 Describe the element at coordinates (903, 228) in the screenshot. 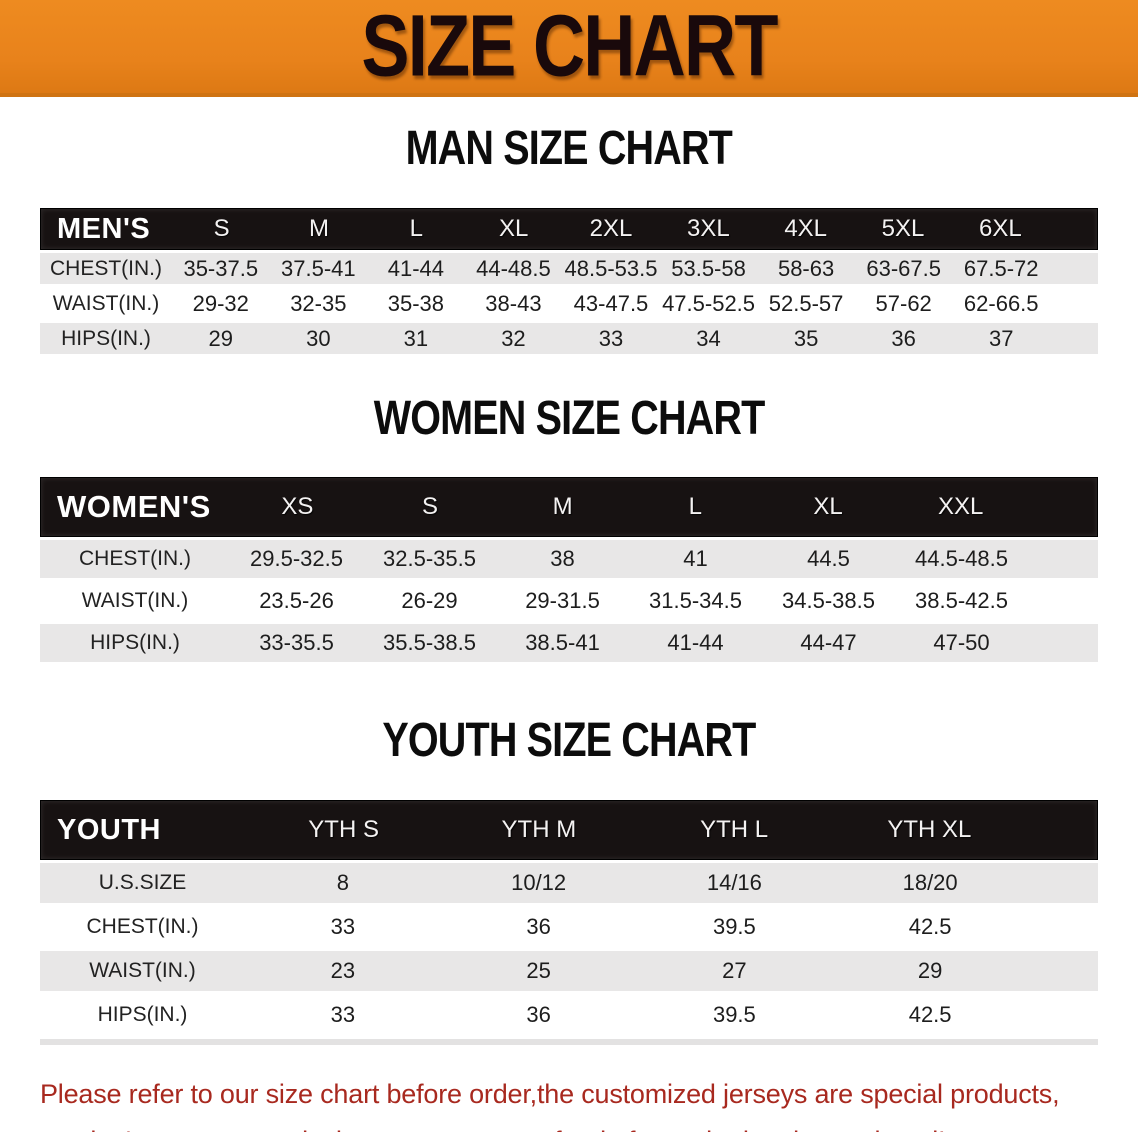

I see `size-column-header: 5XL` at that location.